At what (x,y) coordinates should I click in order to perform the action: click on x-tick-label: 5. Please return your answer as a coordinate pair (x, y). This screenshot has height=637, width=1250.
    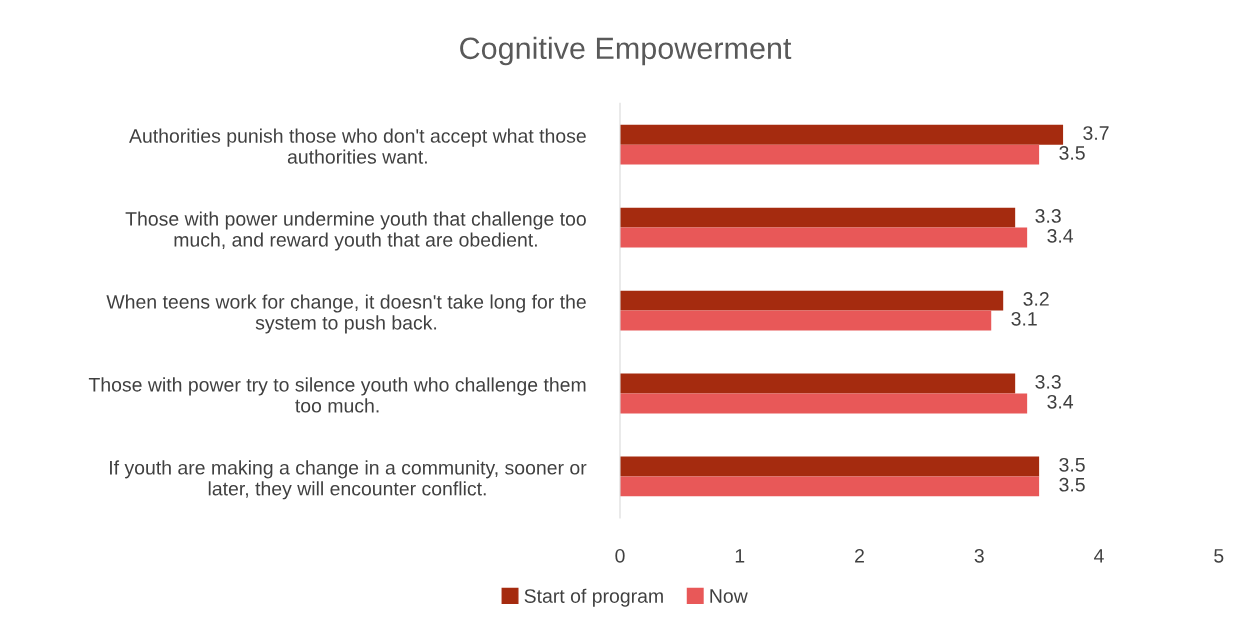
    Looking at the image, I should click on (1219, 556).